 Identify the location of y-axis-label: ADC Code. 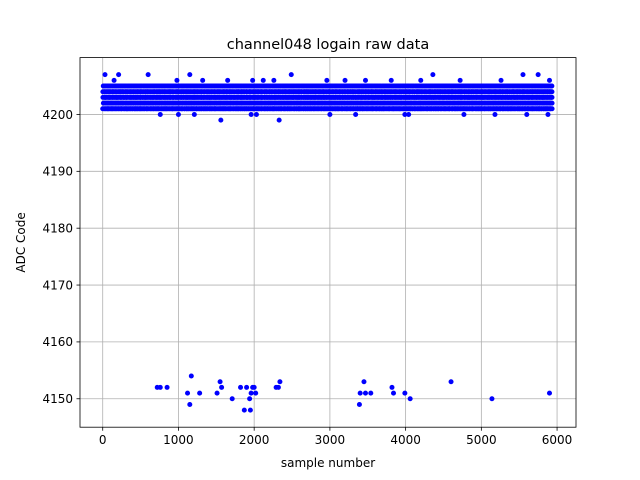
(21, 242).